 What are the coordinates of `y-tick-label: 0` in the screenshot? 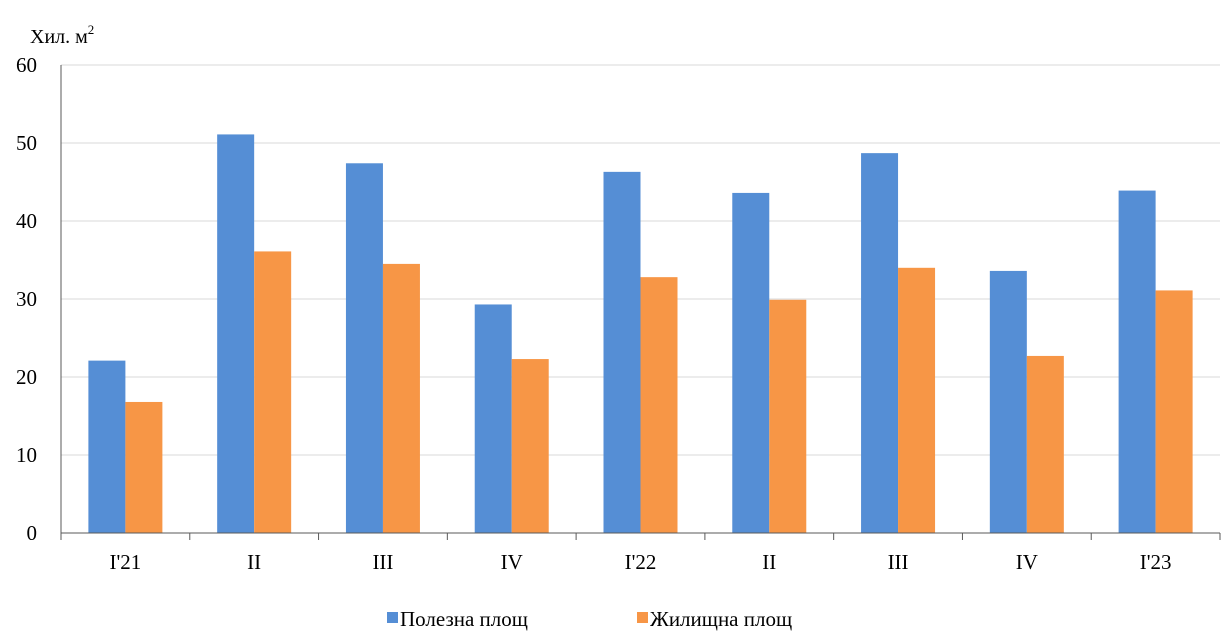 It's located at (32, 533).